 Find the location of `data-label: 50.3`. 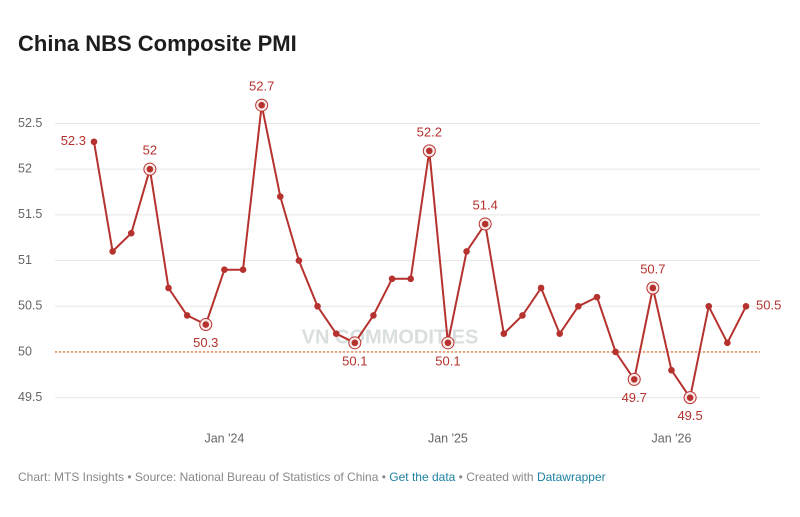

data-label: 50.3 is located at coordinates (205, 342).